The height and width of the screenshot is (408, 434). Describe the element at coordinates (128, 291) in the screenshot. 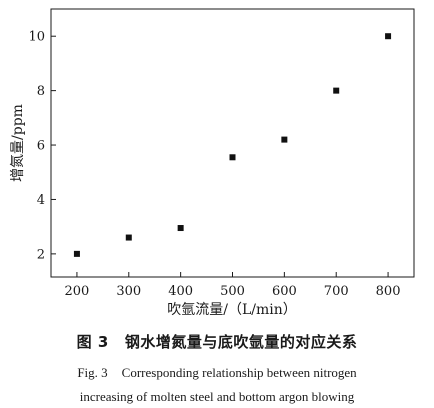

I see `x-tick-label: 300` at that location.